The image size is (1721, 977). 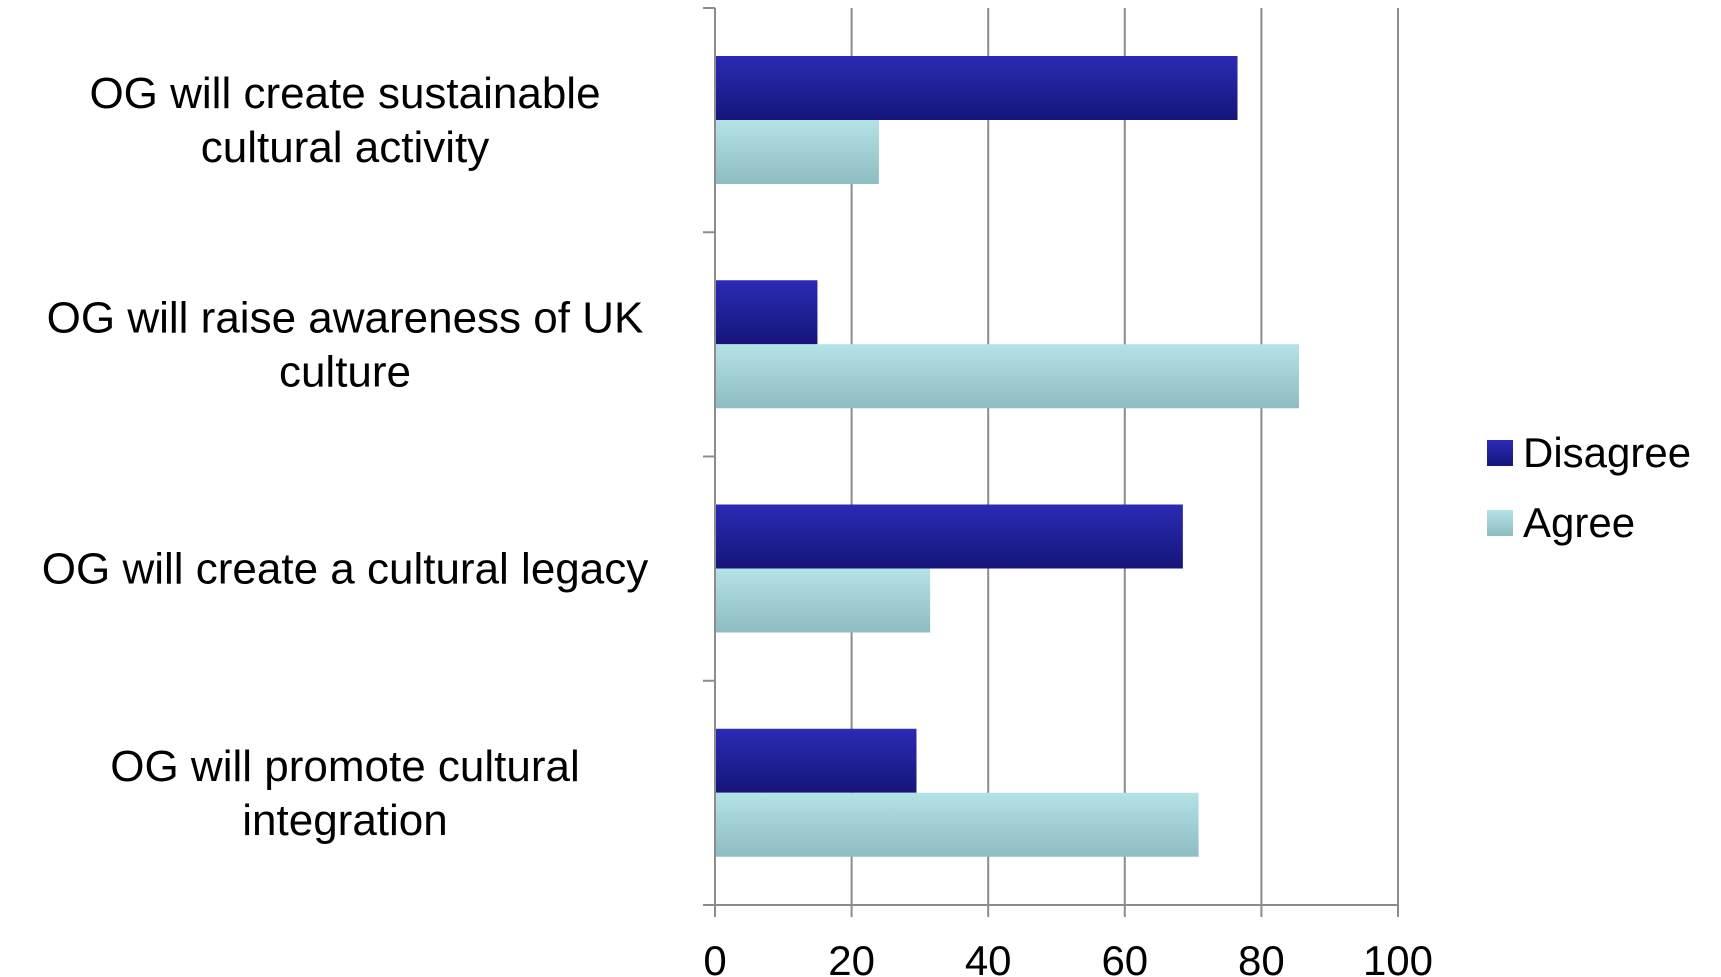 I want to click on legend-label-disagree: Disagree, so click(x=1607, y=452).